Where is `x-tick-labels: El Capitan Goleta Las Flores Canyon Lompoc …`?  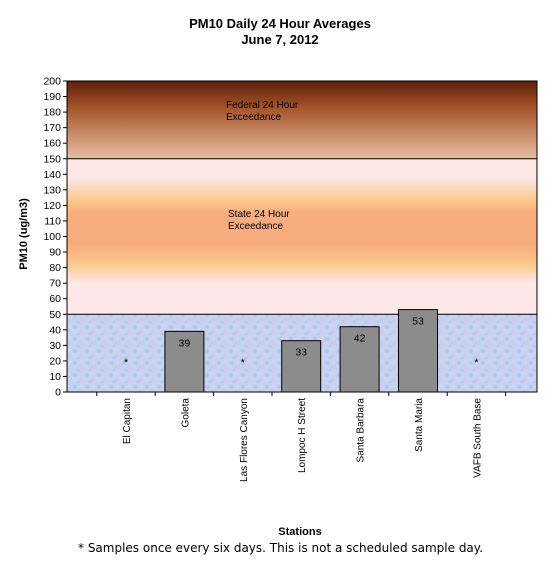
x-tick-labels: El Capitan Goleta Las Flores Canyon Lompoc … is located at coordinates (301, 437).